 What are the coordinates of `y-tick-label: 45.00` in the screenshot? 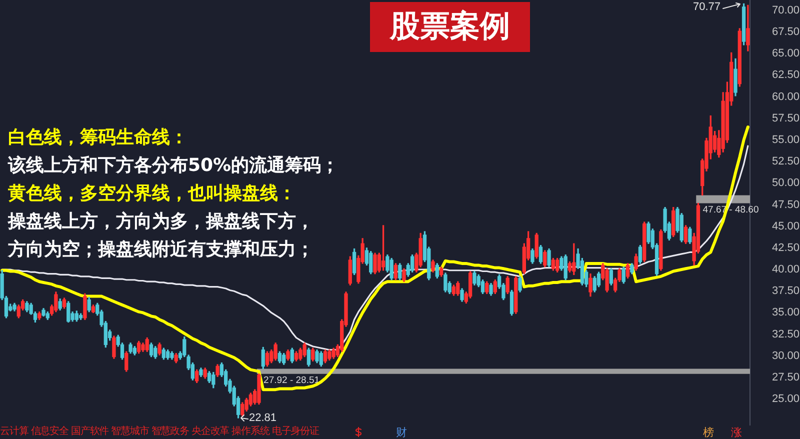 It's located at (786, 226).